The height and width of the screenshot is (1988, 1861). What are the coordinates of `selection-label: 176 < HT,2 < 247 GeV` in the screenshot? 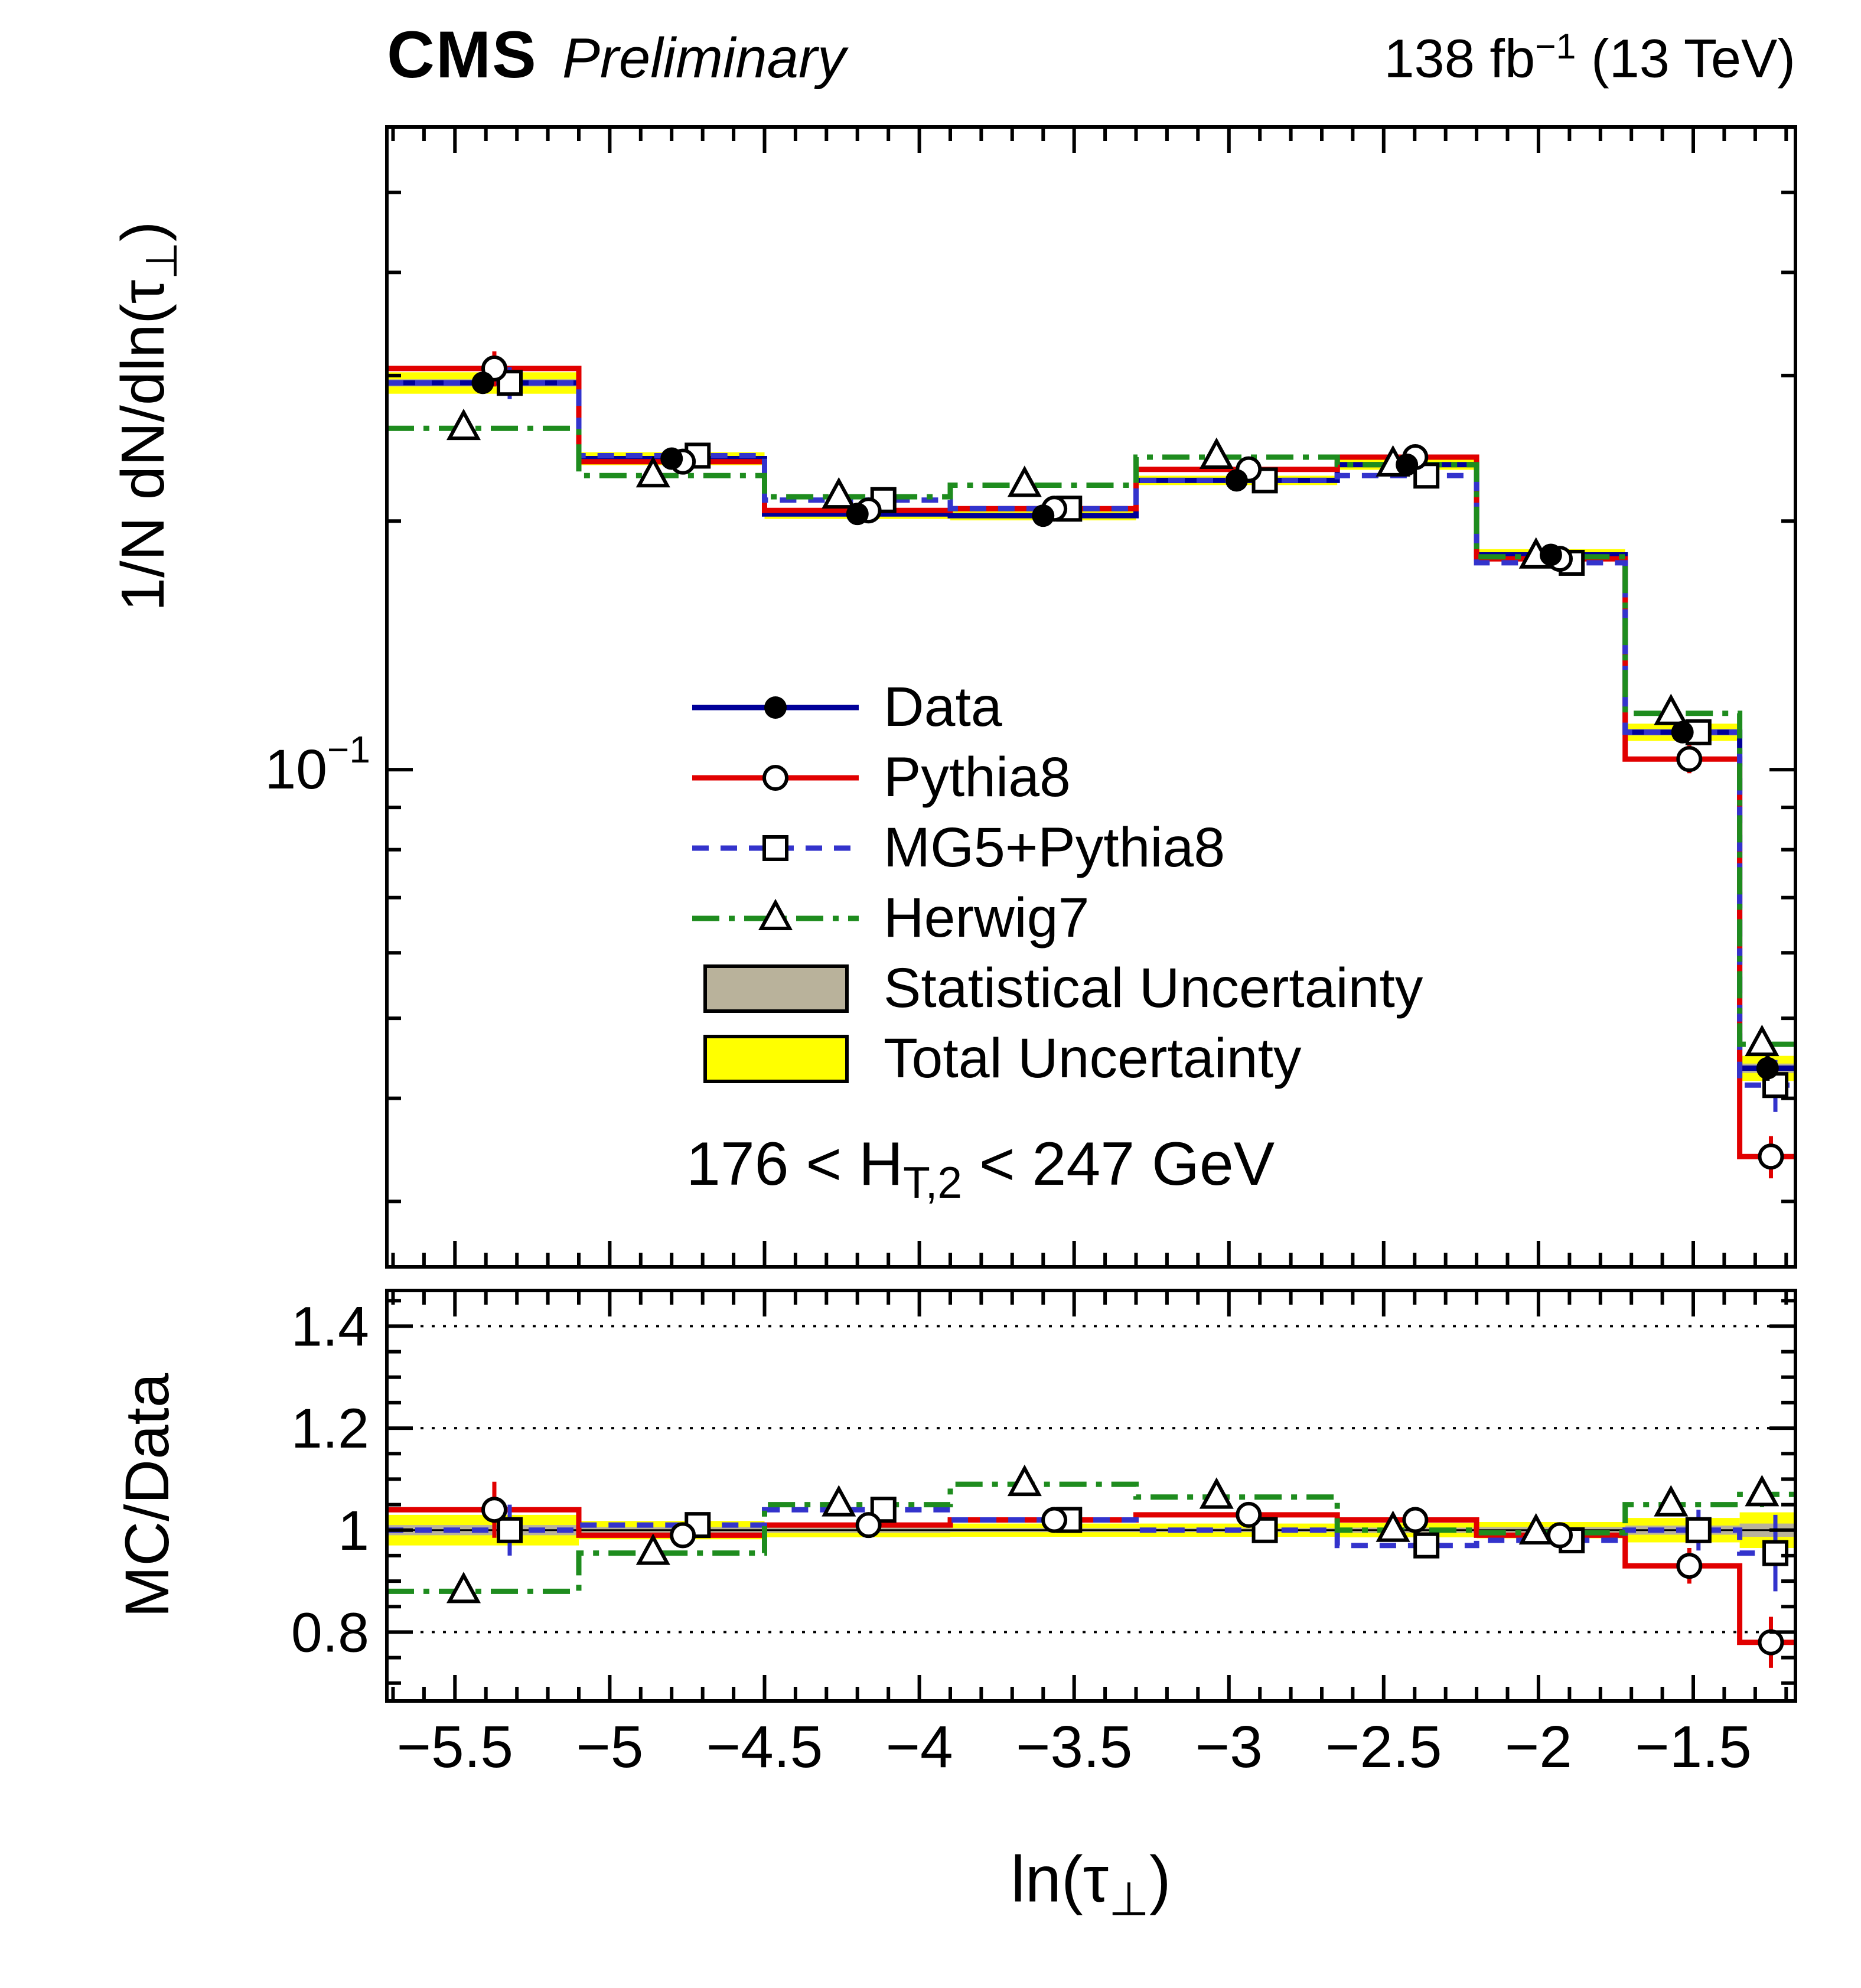 It's located at (981, 1168).